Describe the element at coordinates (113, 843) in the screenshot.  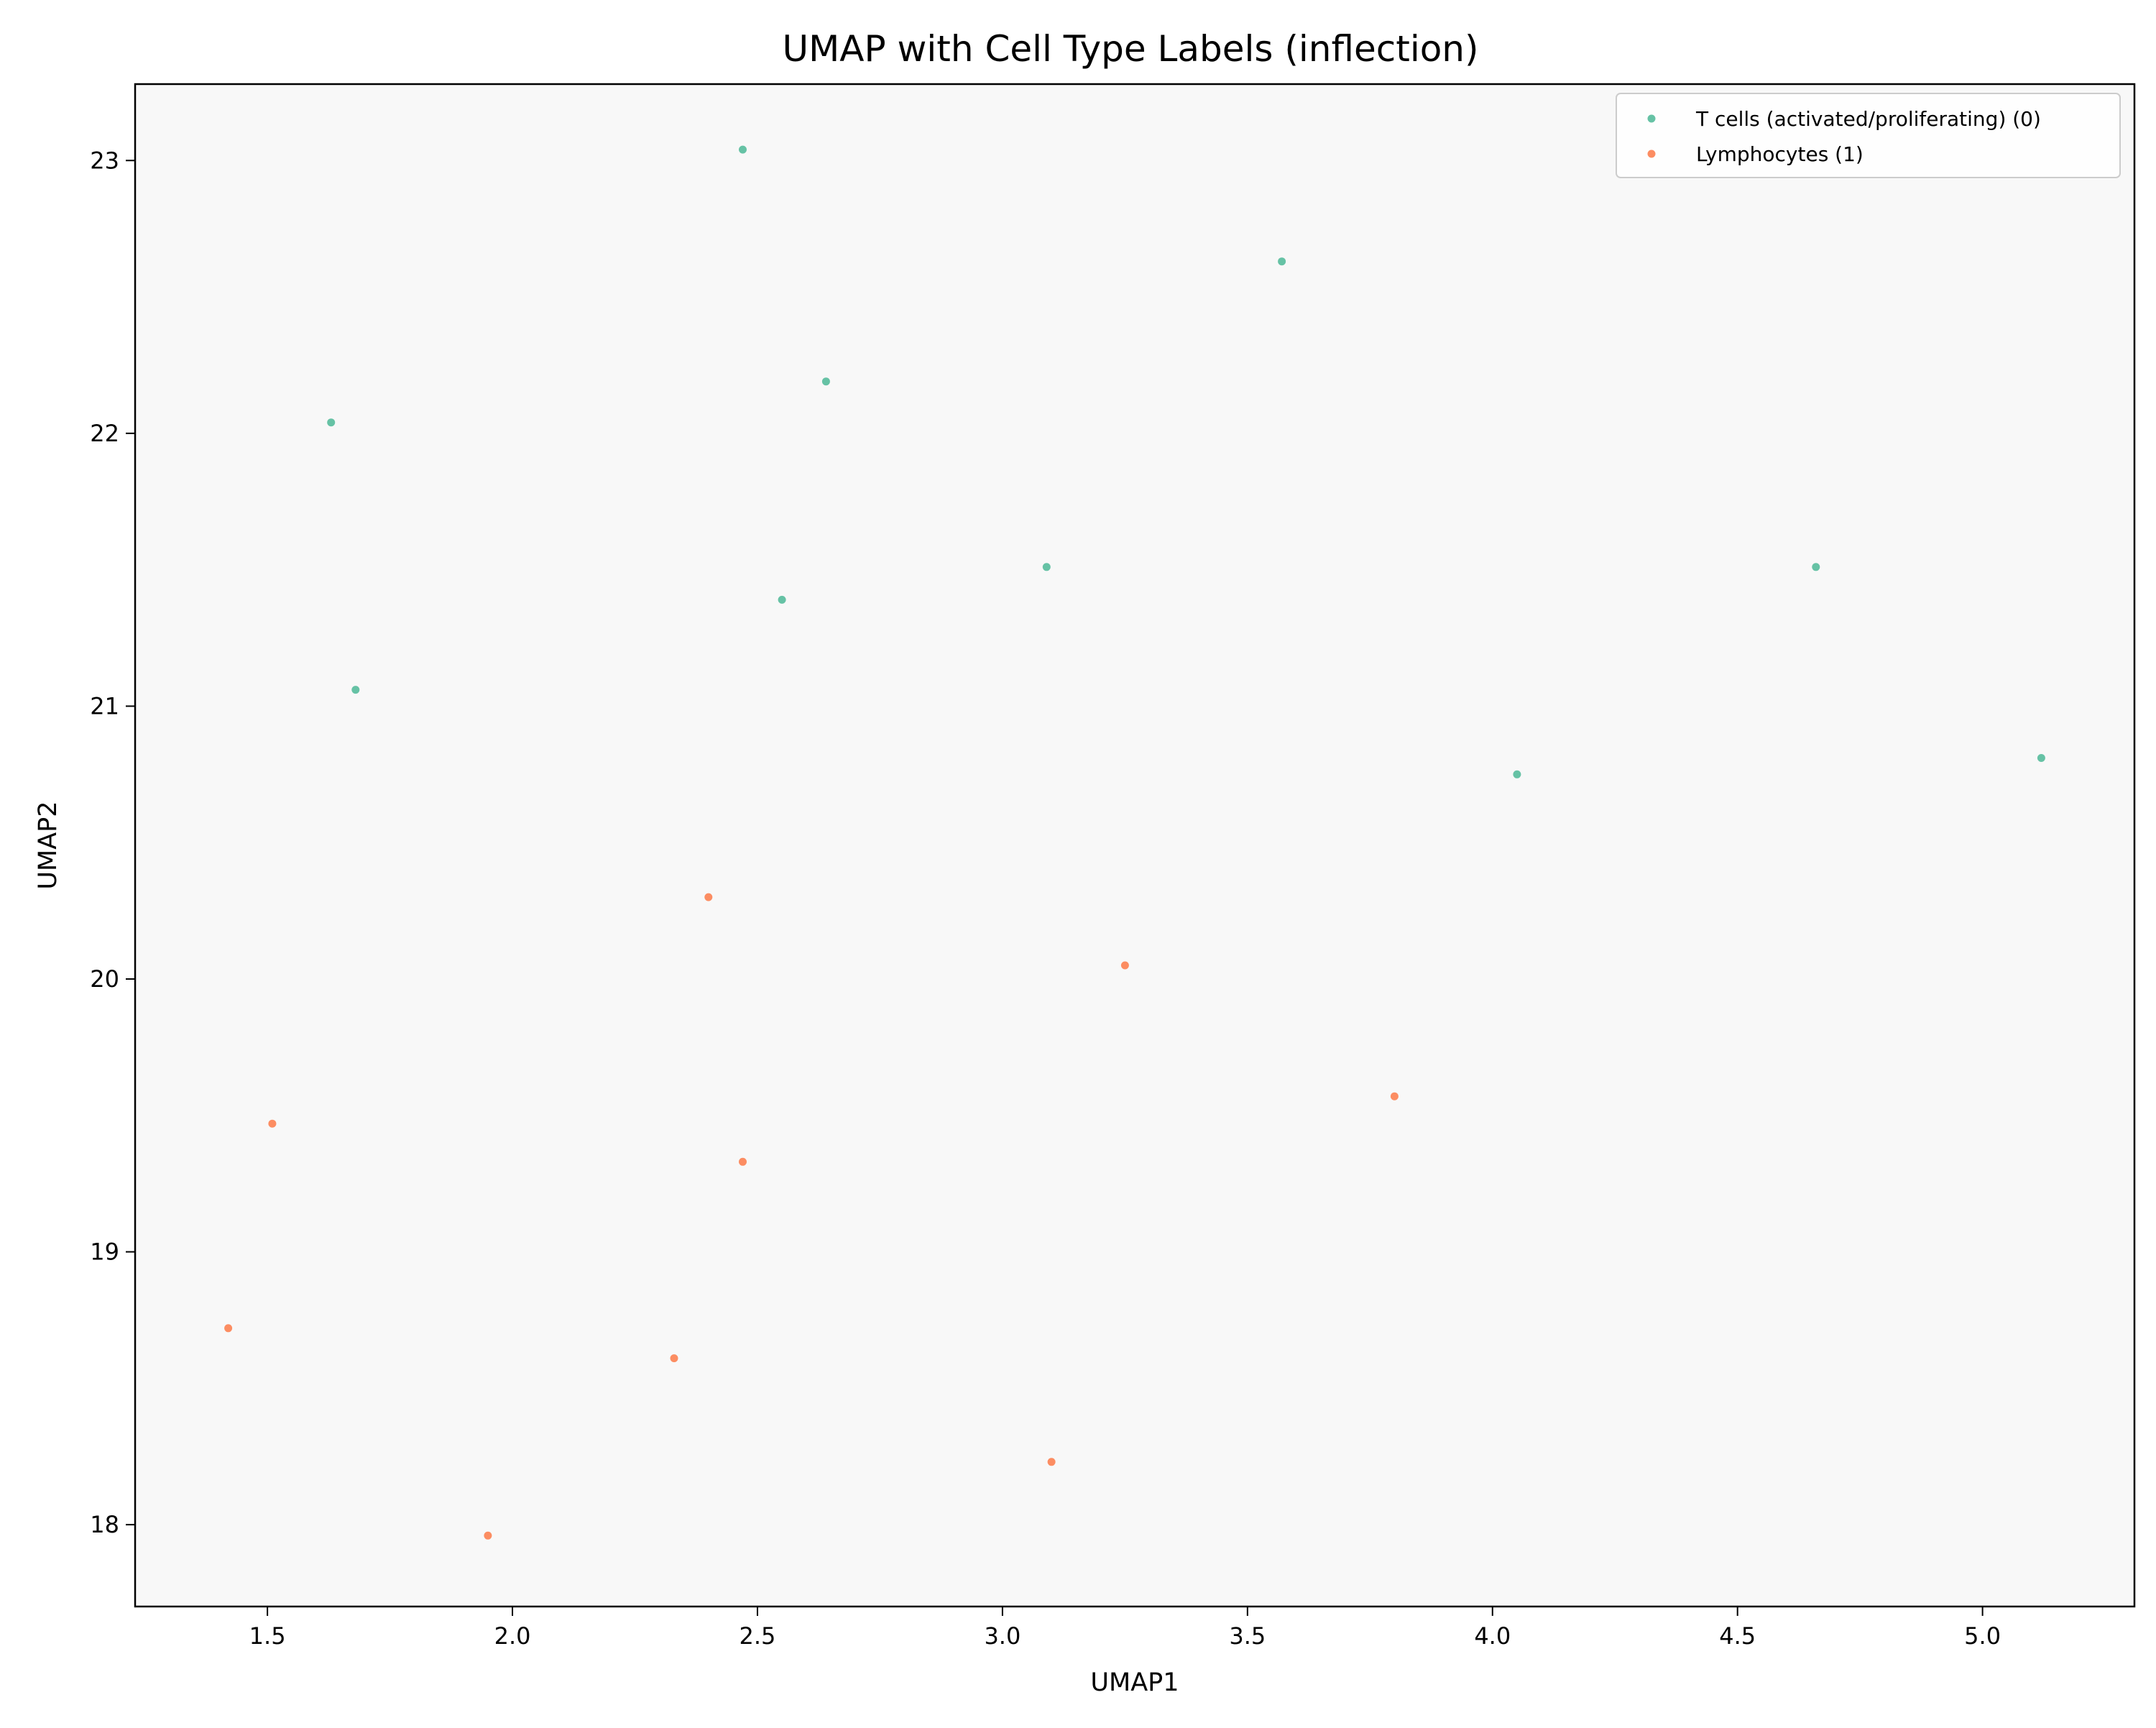
I see `y-axis-ticks: 18 19 20 21 22 23` at that location.